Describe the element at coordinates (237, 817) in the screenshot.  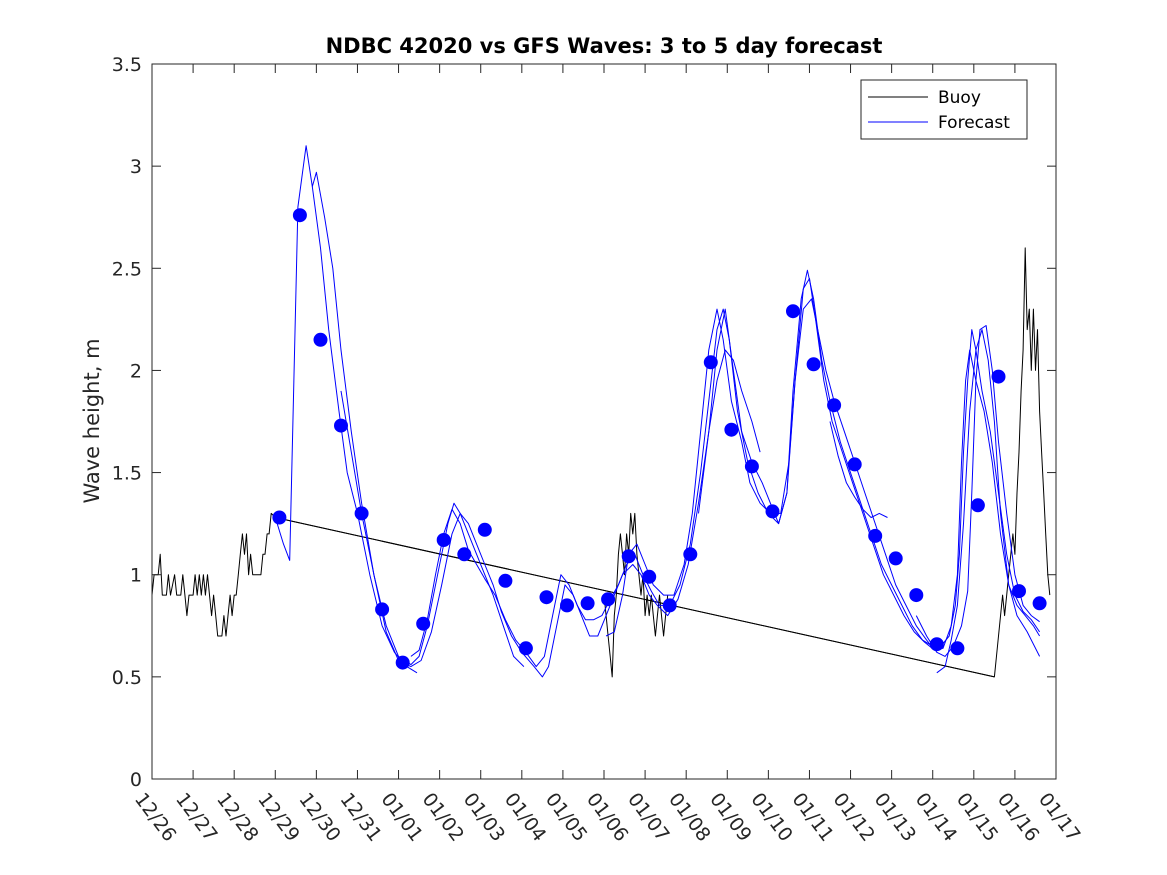
I see `x-tick-label: 12/28` at that location.